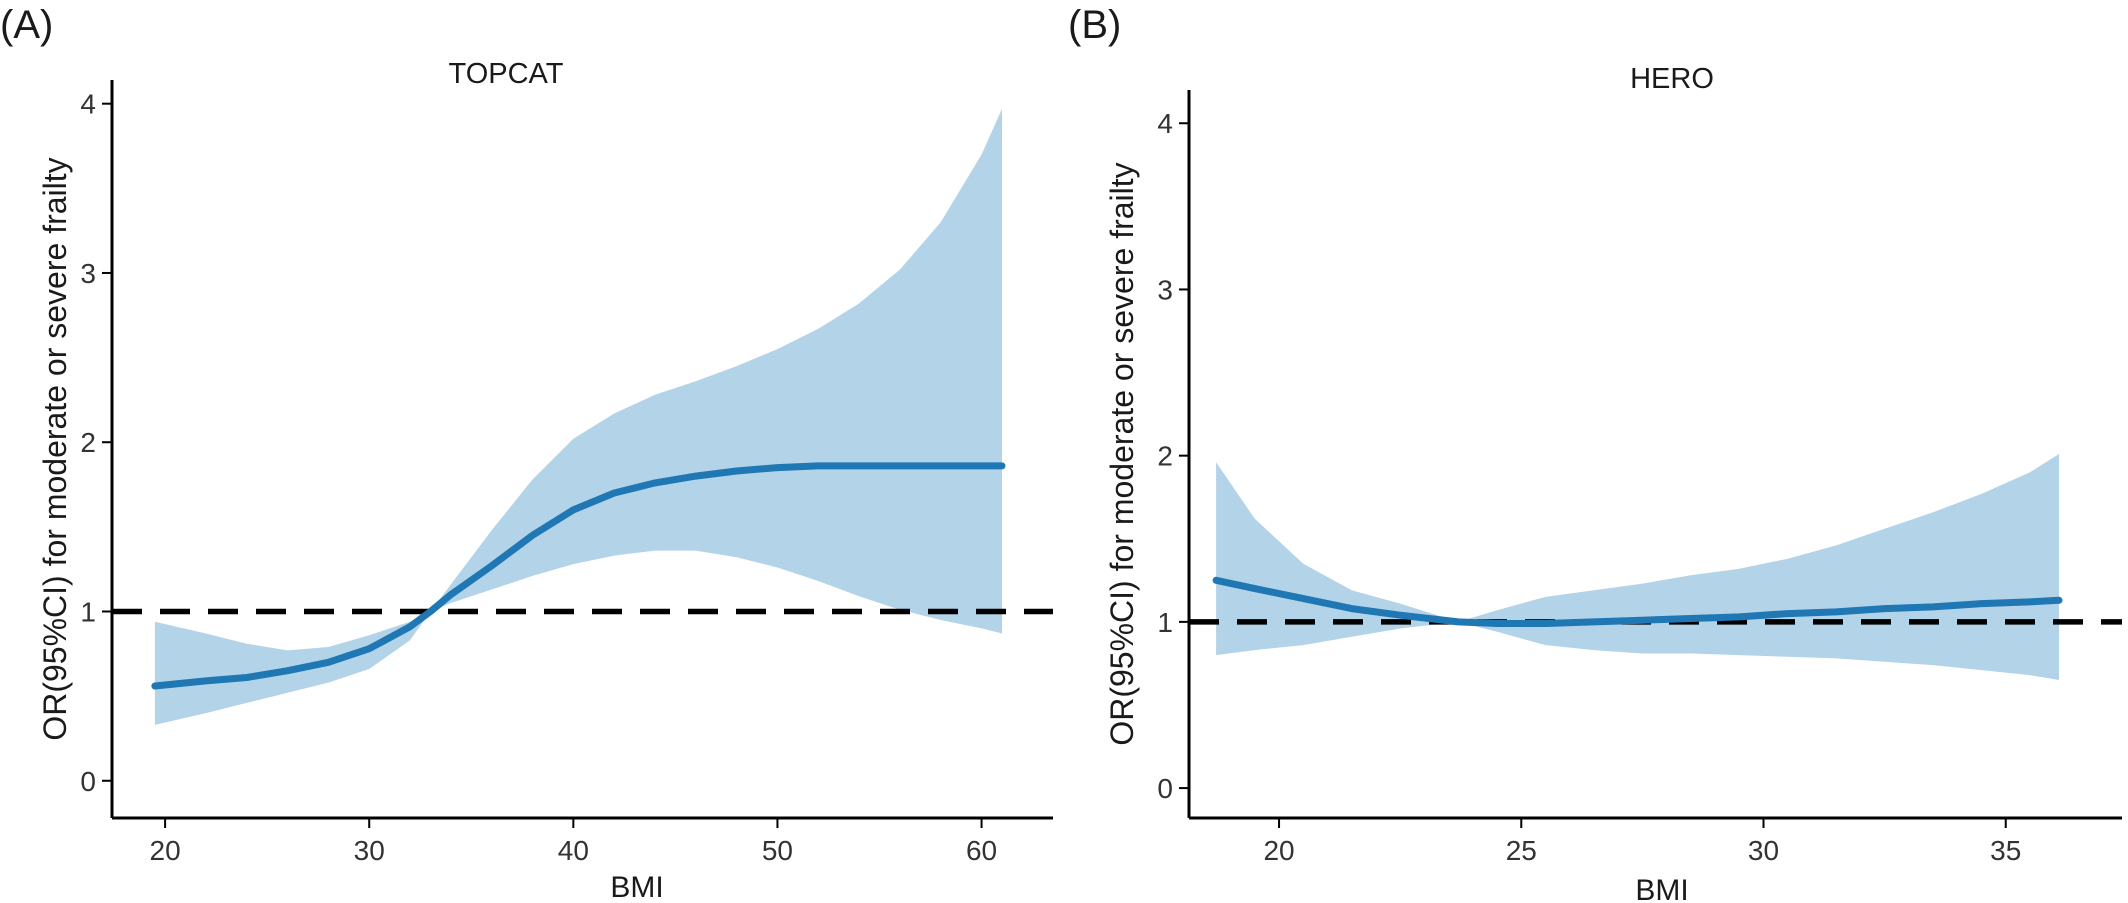 The image size is (2128, 903). What do you see at coordinates (506, 74) in the screenshot?
I see `chart-title: TOPCAT` at bounding box center [506, 74].